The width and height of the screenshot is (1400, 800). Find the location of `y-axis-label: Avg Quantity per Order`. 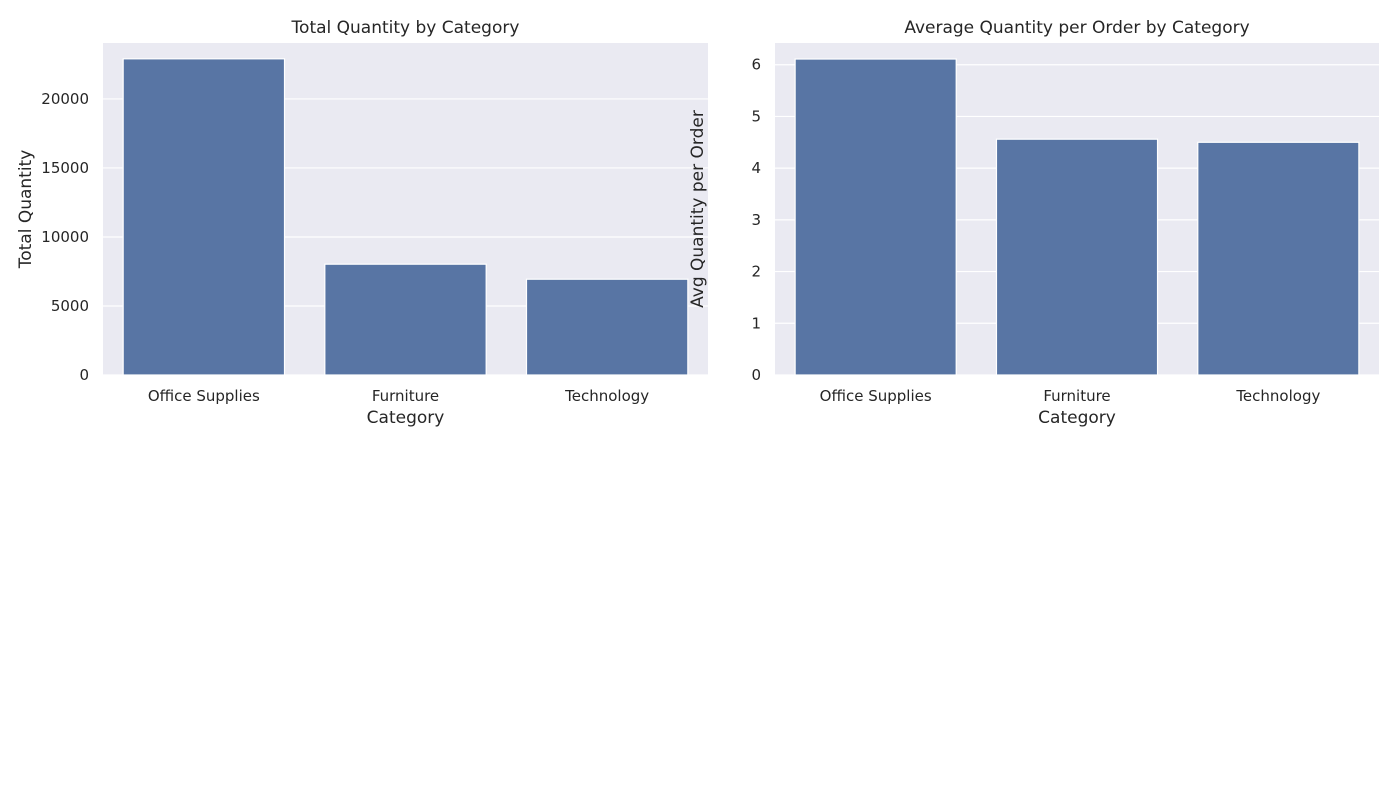

y-axis-label: Avg Quantity per Order is located at coordinates (698, 209).